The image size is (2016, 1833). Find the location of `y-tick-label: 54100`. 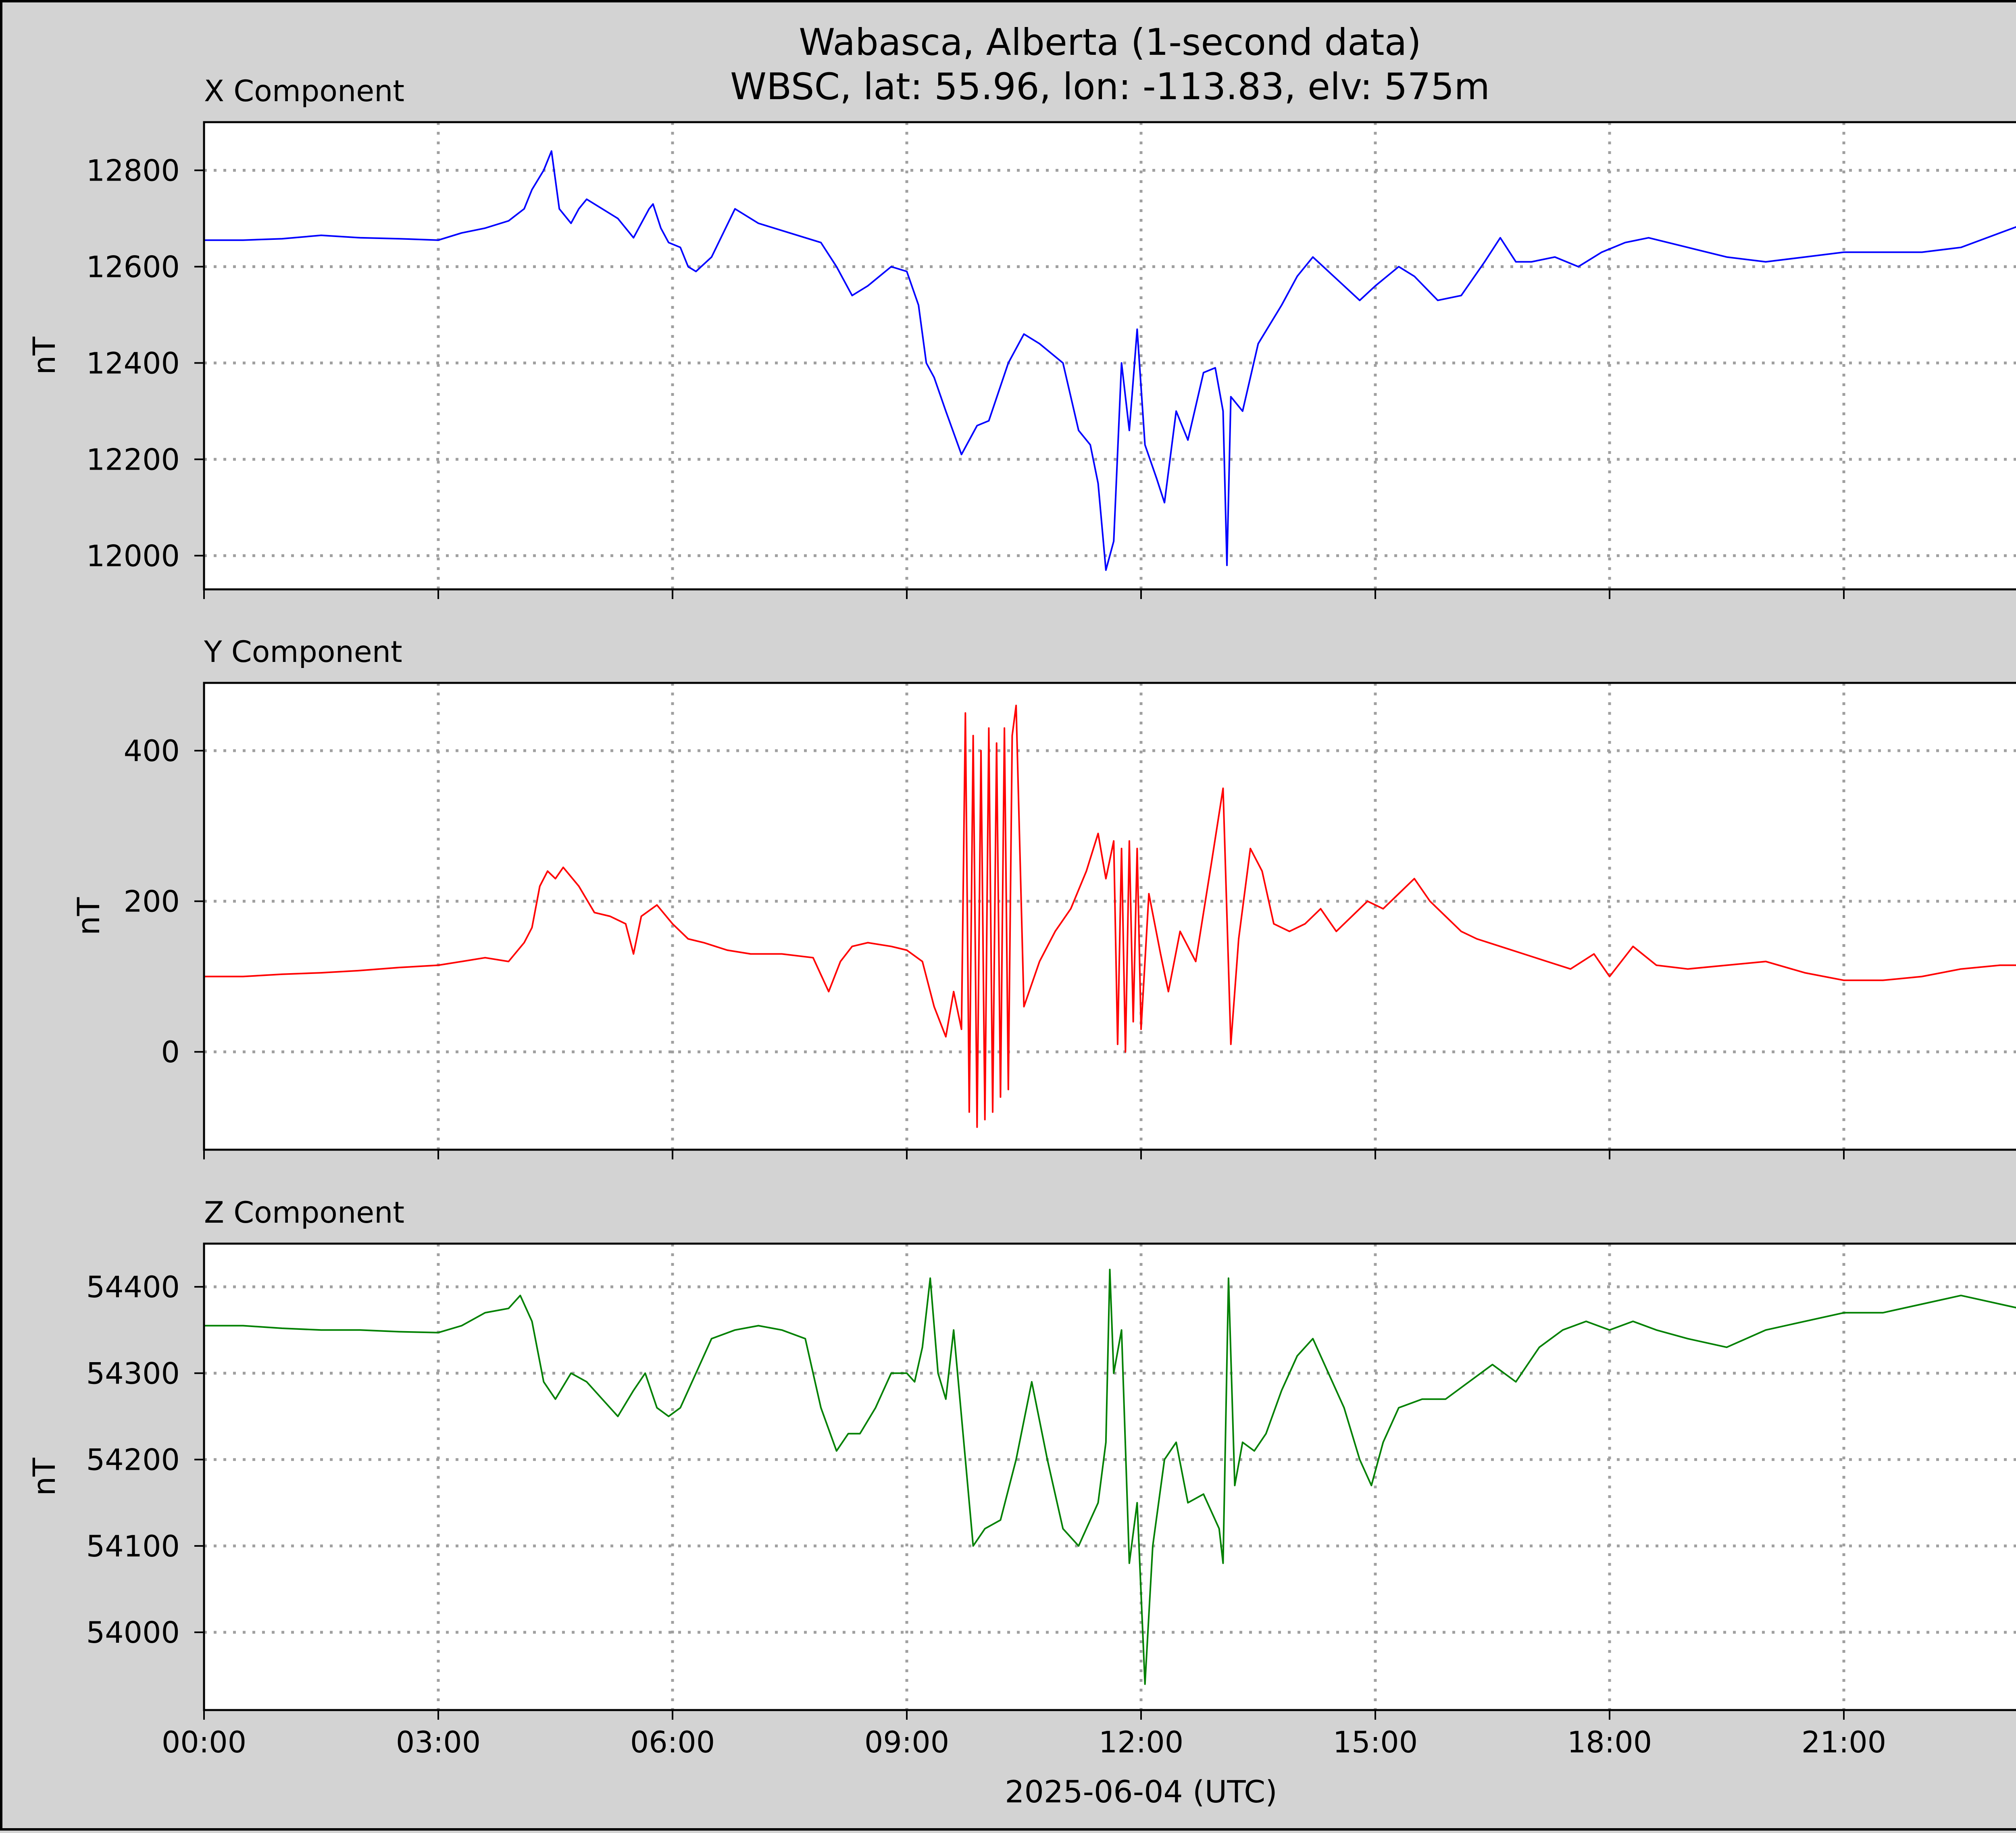

y-tick-label: 54100 is located at coordinates (133, 1546).